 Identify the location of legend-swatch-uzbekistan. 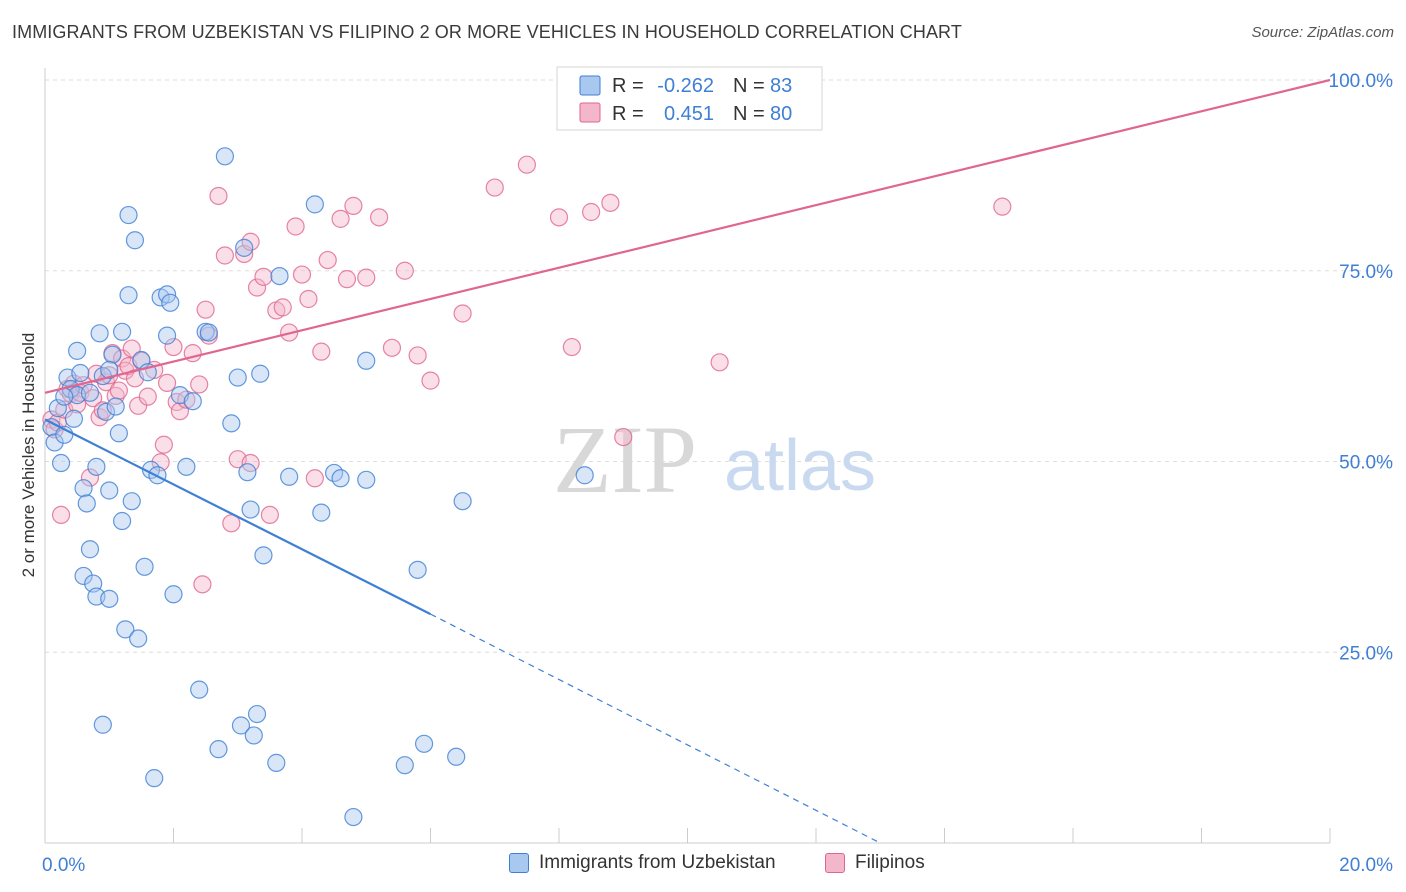
(590, 85).